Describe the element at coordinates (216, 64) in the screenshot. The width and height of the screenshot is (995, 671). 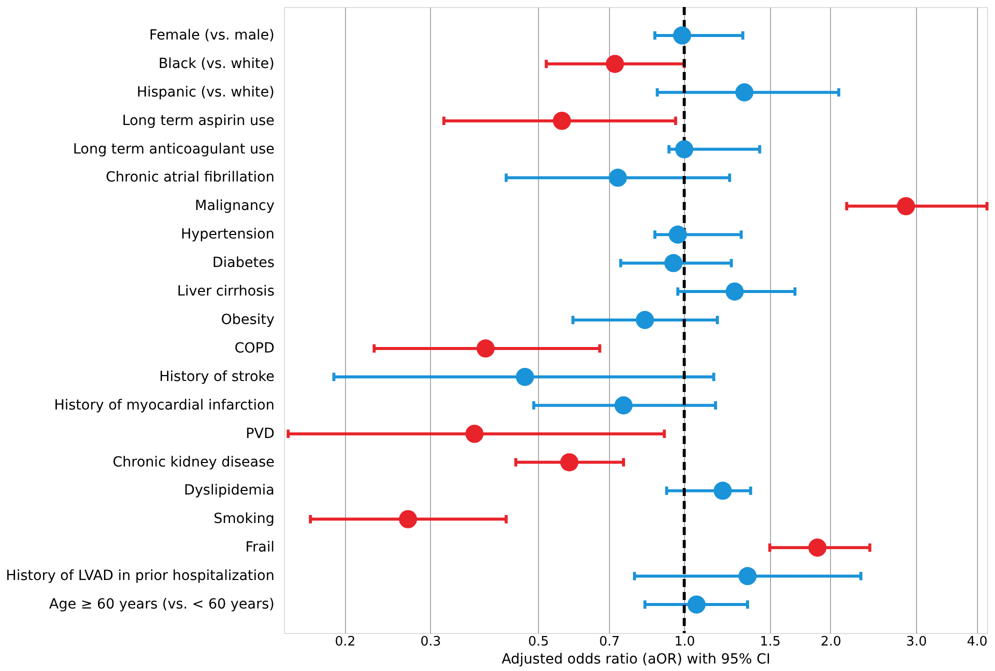
I see `y-tick-label: Black (vs. white)` at that location.